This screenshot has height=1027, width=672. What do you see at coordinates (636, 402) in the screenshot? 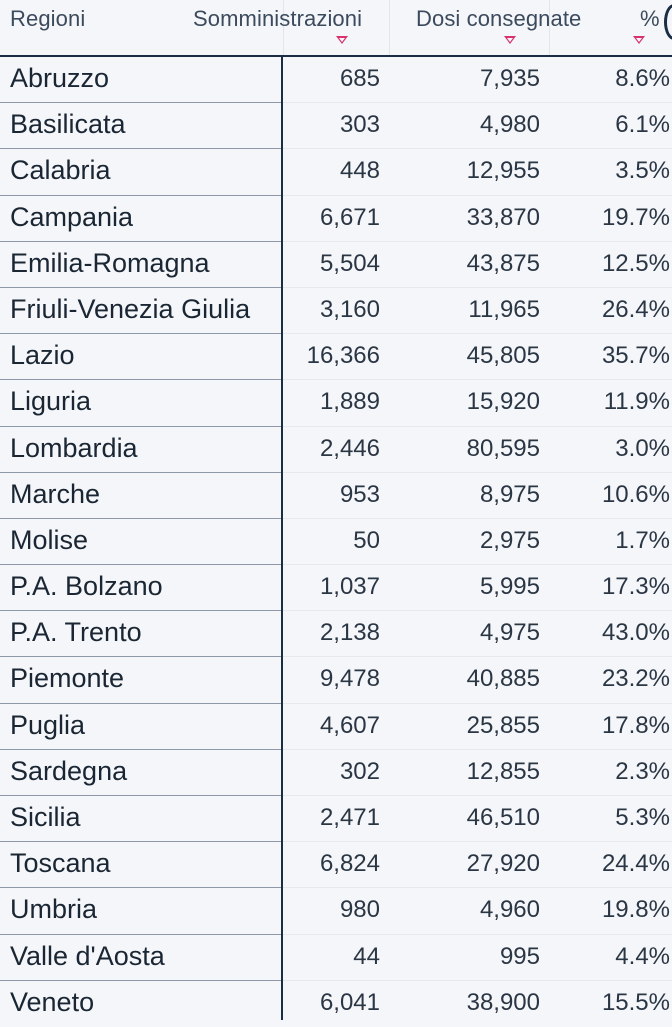
I see `percent-cell: 11.9%` at bounding box center [636, 402].